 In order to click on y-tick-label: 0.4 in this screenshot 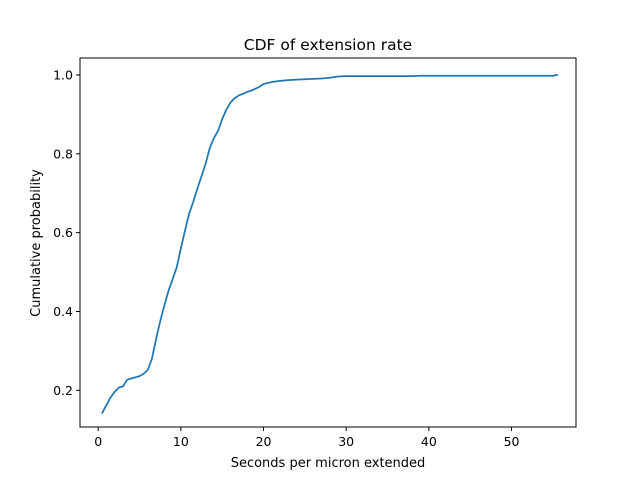, I will do `click(63, 311)`.